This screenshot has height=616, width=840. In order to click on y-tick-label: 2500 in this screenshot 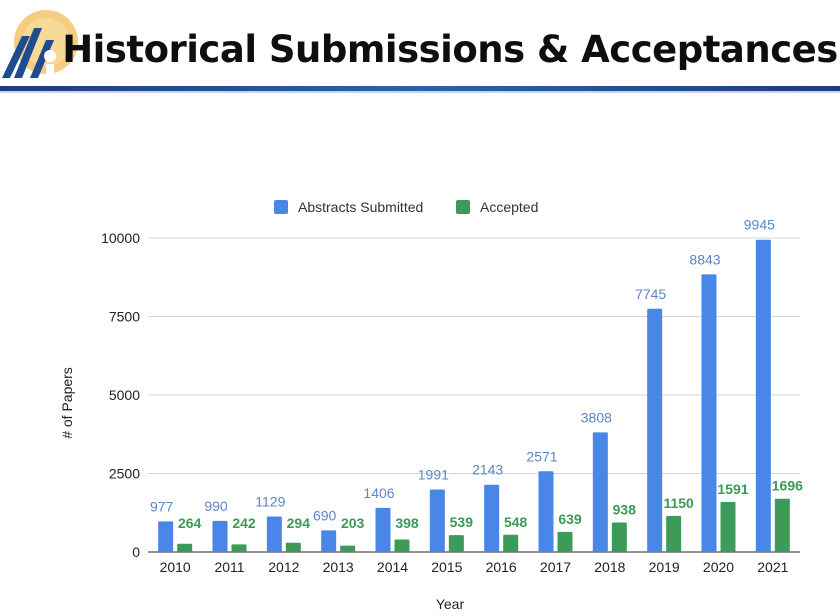, I will do `click(124, 474)`.